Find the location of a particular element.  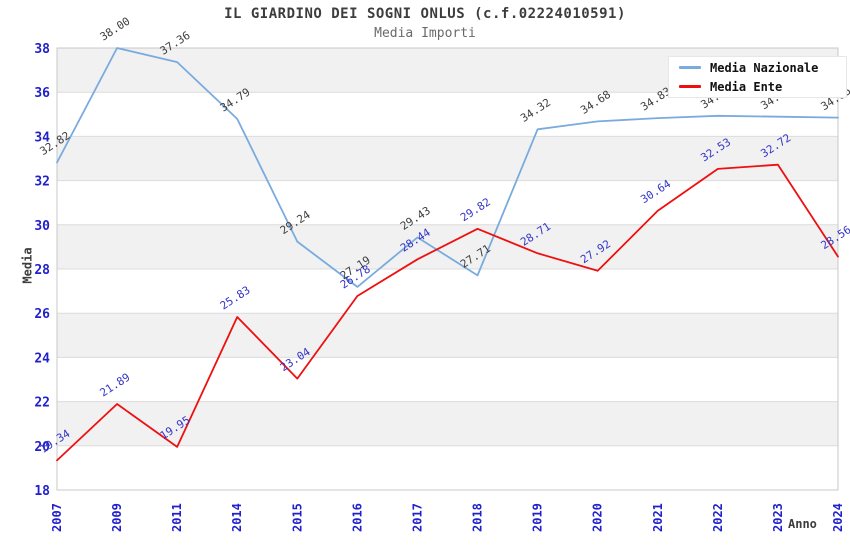

chart-subtitle: Media Importi is located at coordinates (425, 33).